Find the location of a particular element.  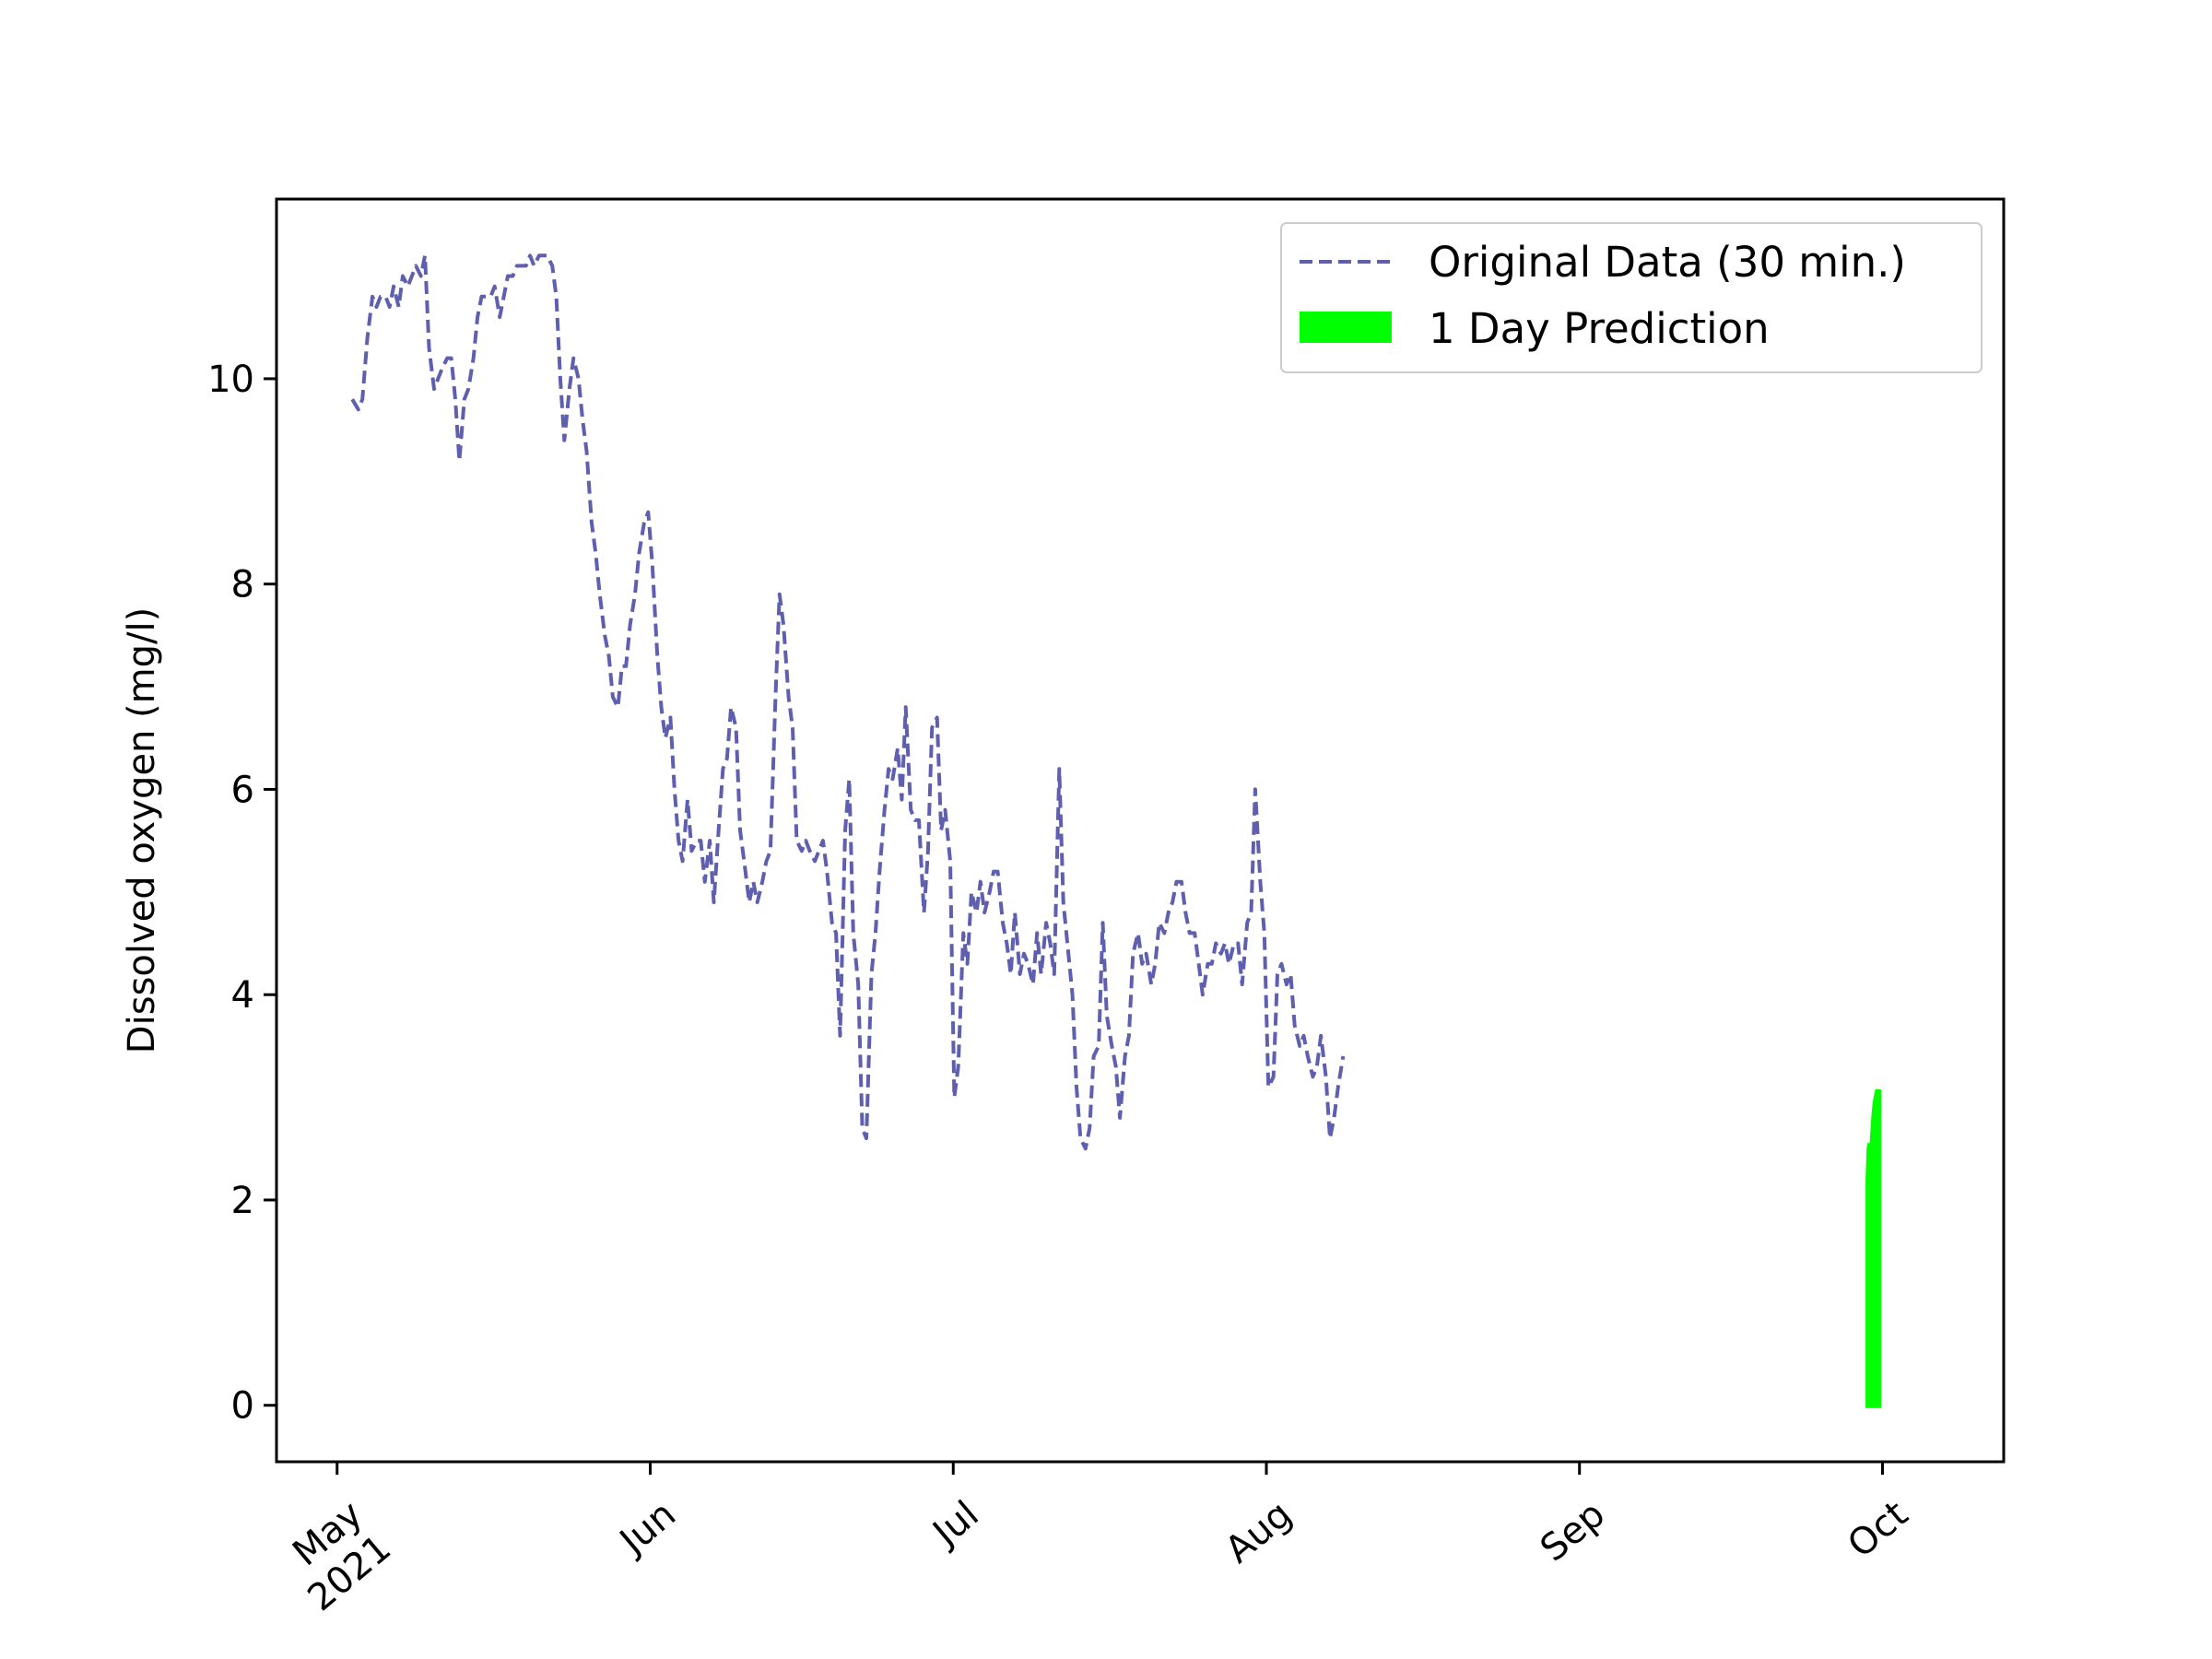

y-tick-label: 10 is located at coordinates (230, 380).